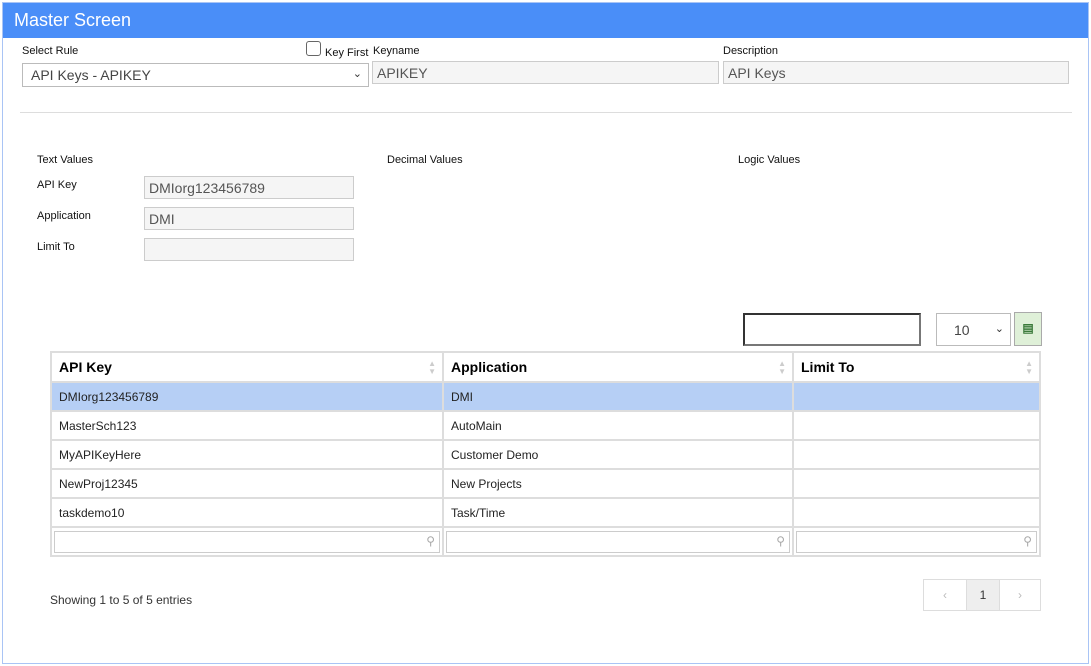  Describe the element at coordinates (1020, 595) in the screenshot. I see `next-page-button: ›` at that location.